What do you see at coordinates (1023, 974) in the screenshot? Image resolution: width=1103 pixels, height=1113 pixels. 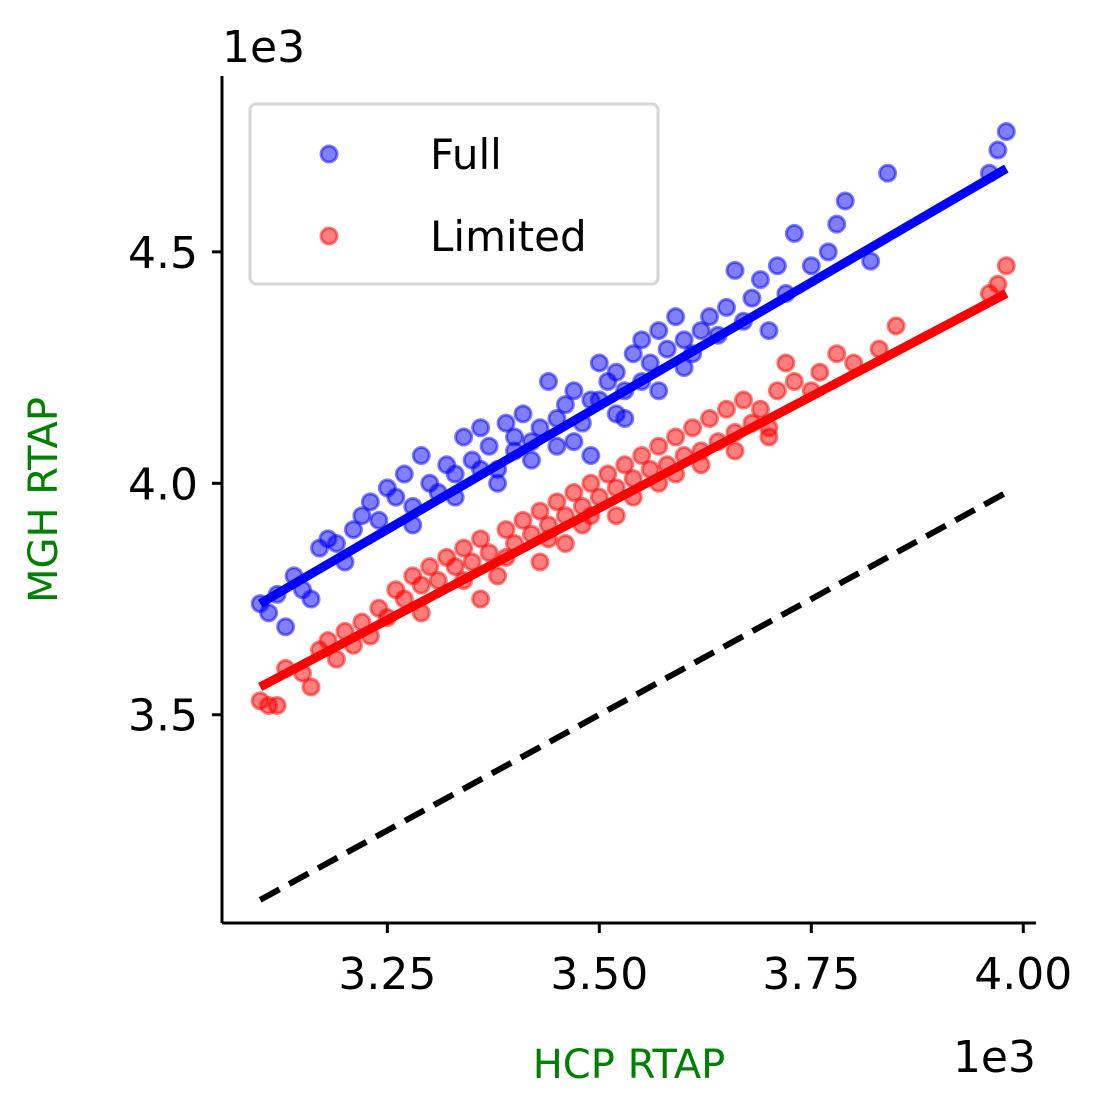 I see `x-tick-label: 4.00` at bounding box center [1023, 974].